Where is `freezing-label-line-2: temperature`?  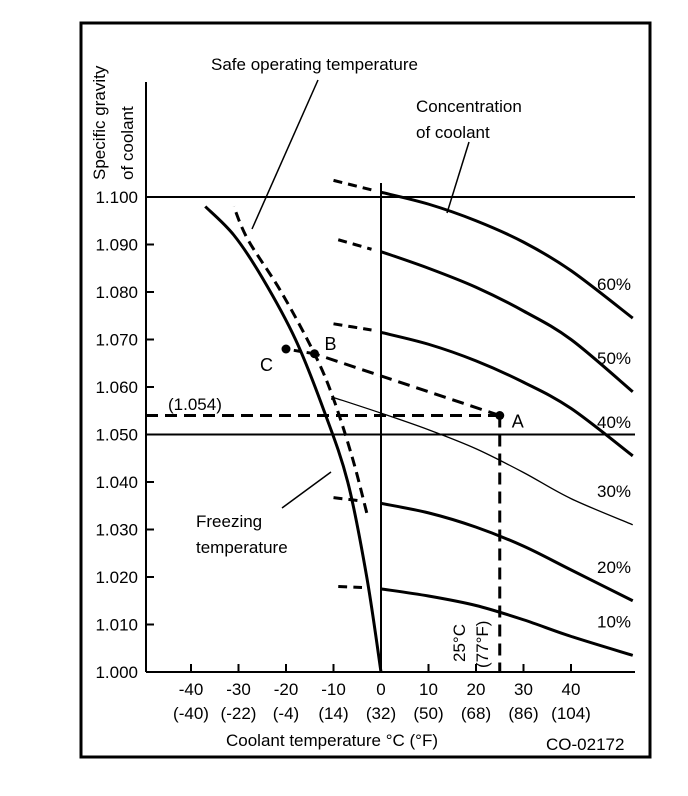
freezing-label-line-2: temperature is located at coordinates (242, 547).